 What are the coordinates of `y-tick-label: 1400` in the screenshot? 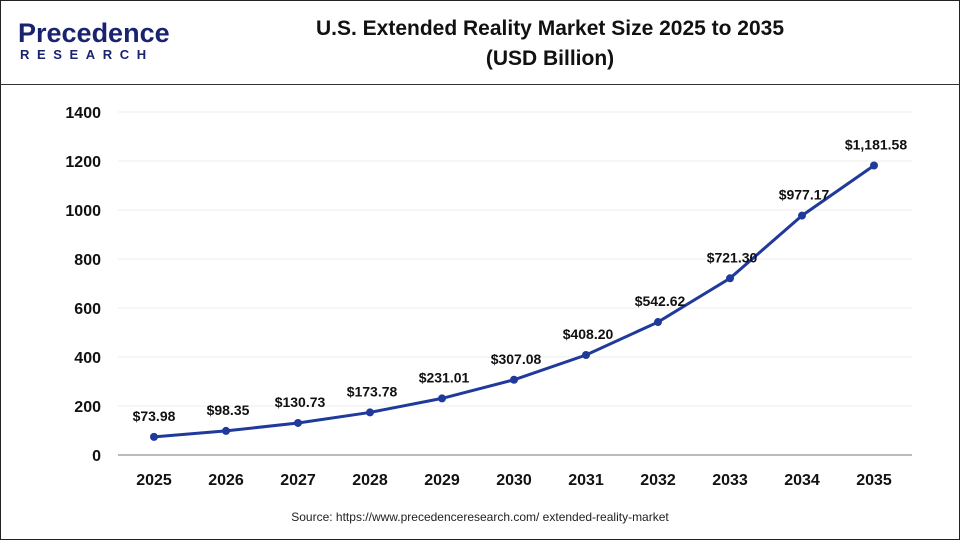 It's located at (83, 113).